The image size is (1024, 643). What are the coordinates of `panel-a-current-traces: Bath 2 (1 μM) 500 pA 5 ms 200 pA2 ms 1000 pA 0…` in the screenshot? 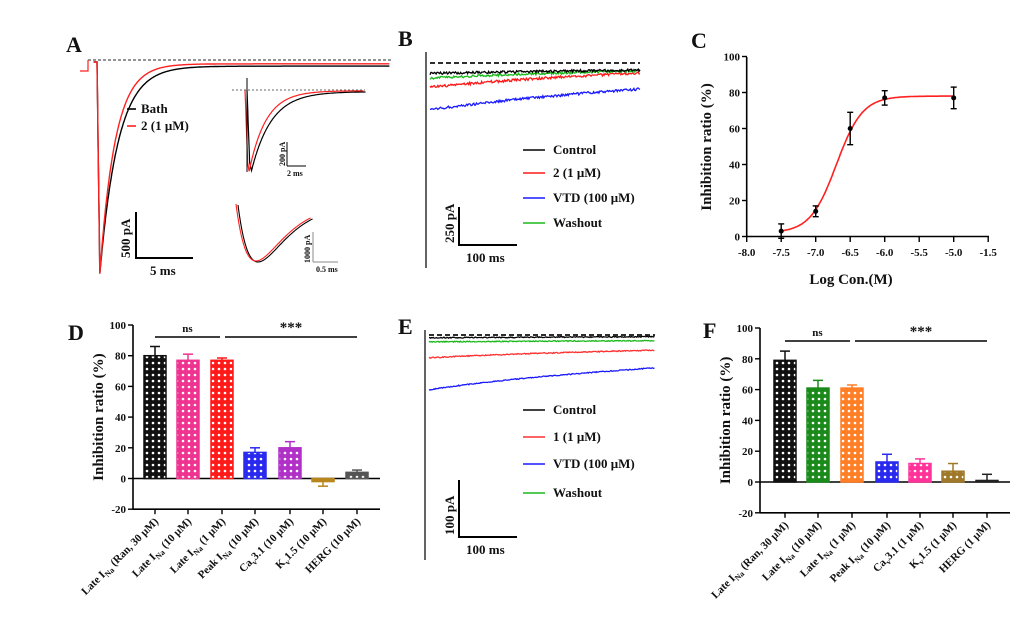 It's located at (236, 168).